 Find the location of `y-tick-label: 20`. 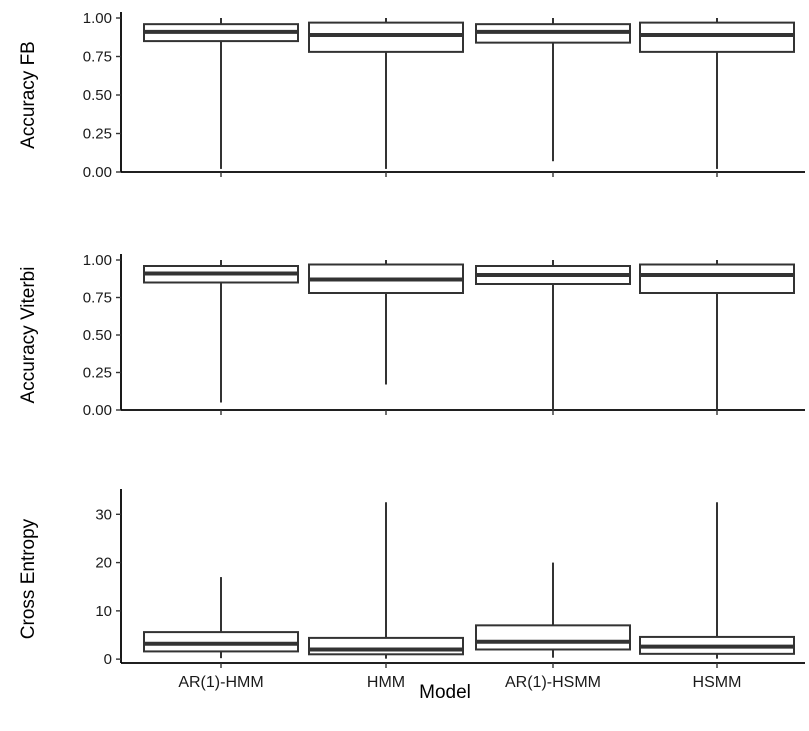

y-tick-label: 20 is located at coordinates (103, 563).